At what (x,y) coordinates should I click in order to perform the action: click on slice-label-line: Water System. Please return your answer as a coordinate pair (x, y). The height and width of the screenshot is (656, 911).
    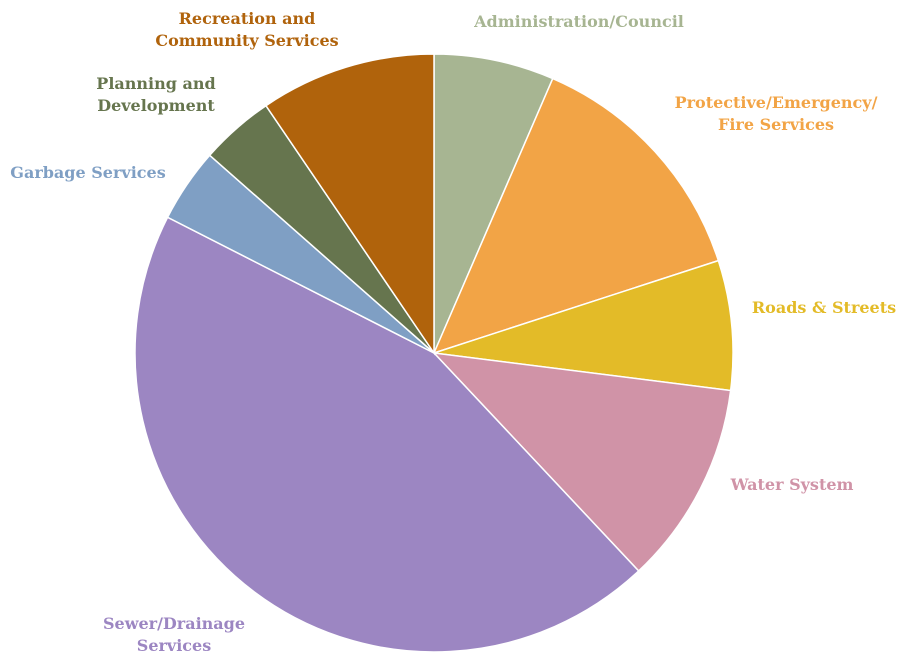
    Looking at the image, I should click on (792, 484).